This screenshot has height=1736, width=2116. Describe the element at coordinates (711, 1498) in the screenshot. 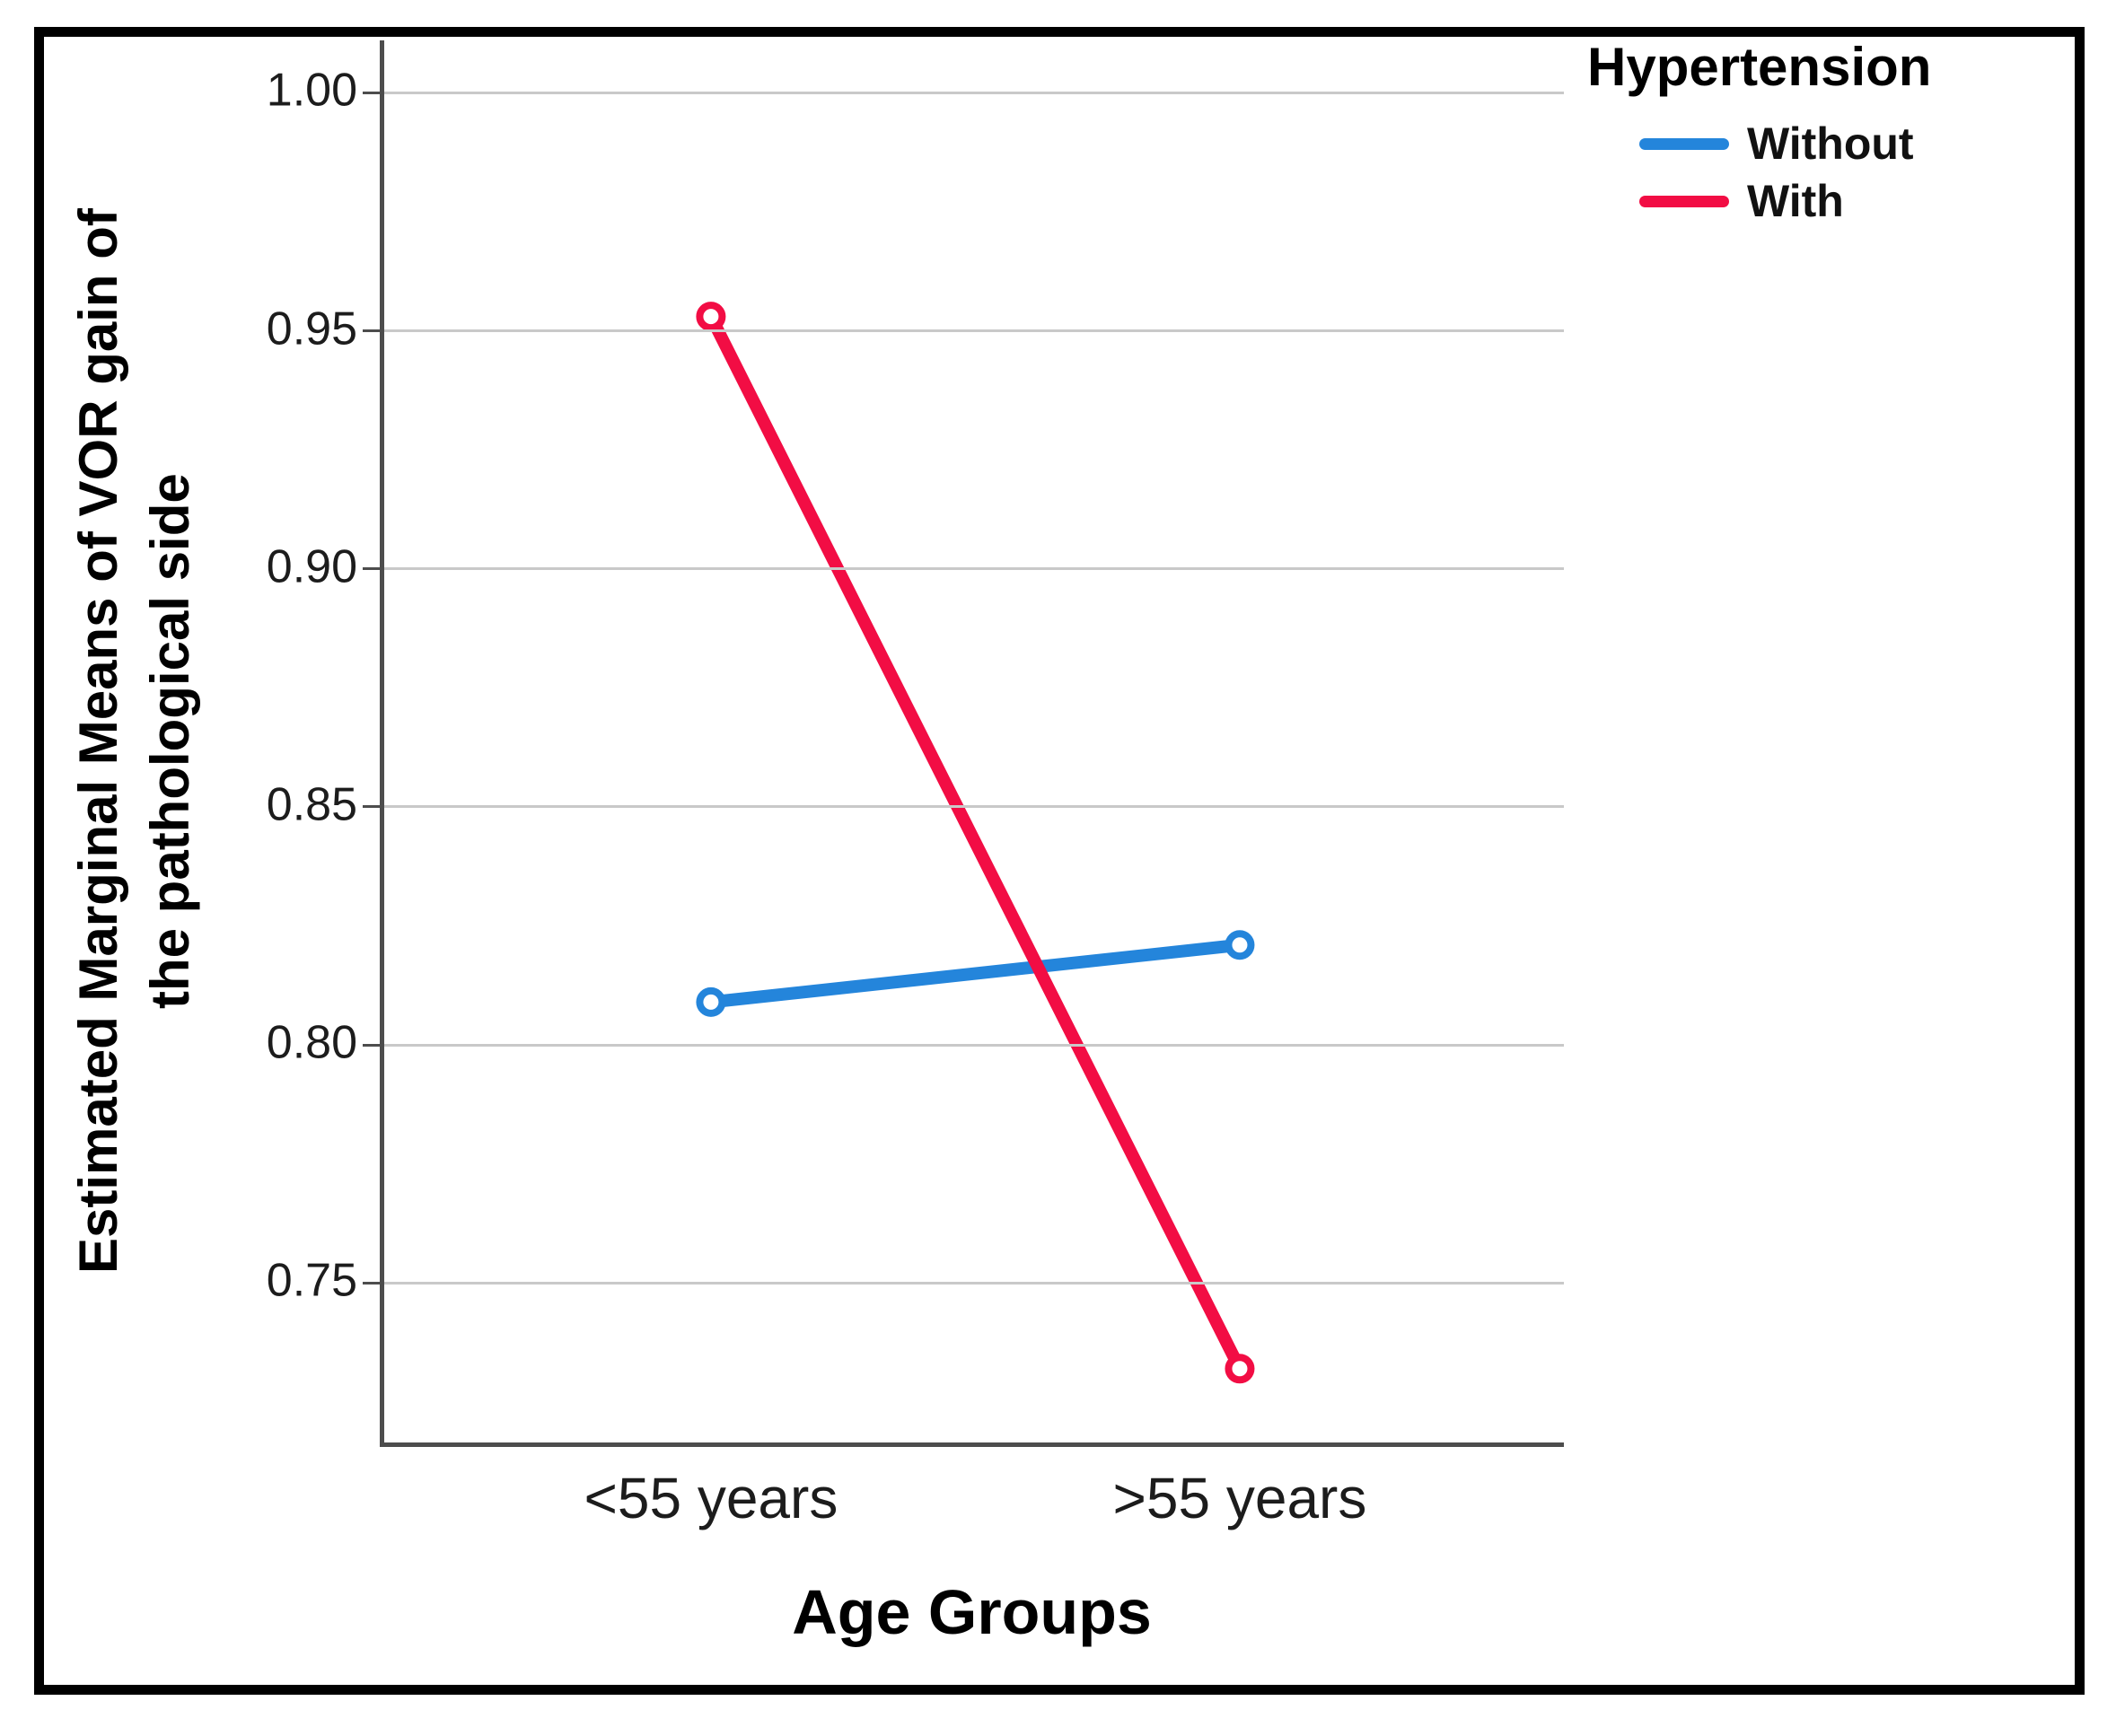

I see `x-category-label: <55 years` at that location.